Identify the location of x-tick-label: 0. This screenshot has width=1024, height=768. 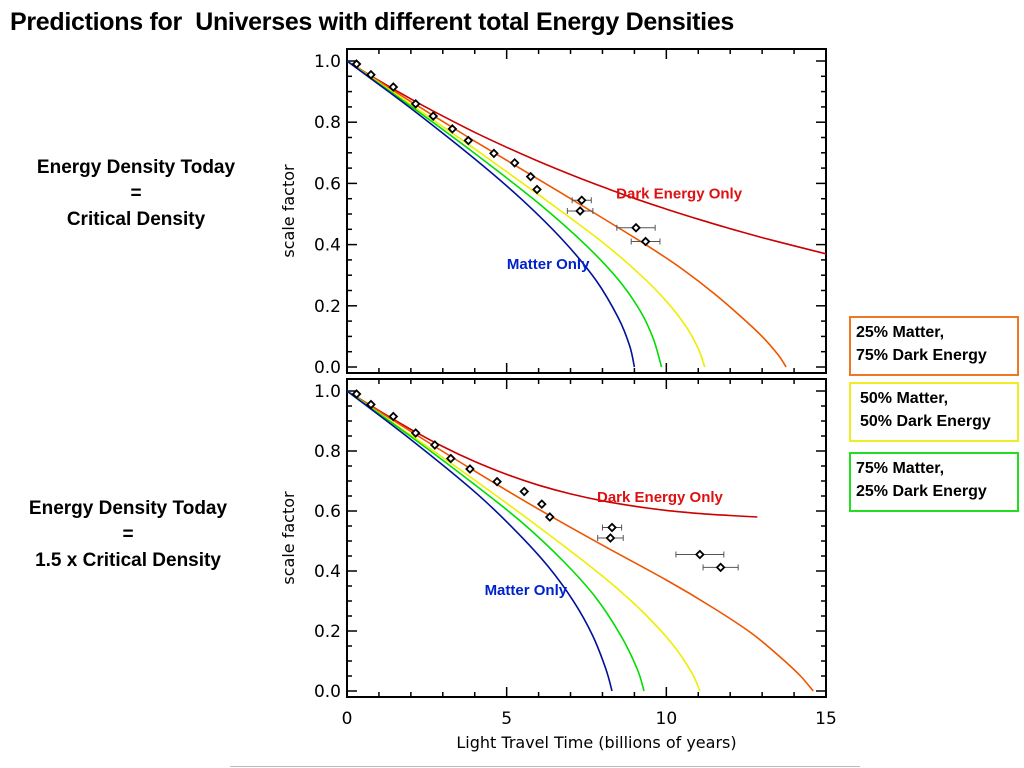
(347, 719).